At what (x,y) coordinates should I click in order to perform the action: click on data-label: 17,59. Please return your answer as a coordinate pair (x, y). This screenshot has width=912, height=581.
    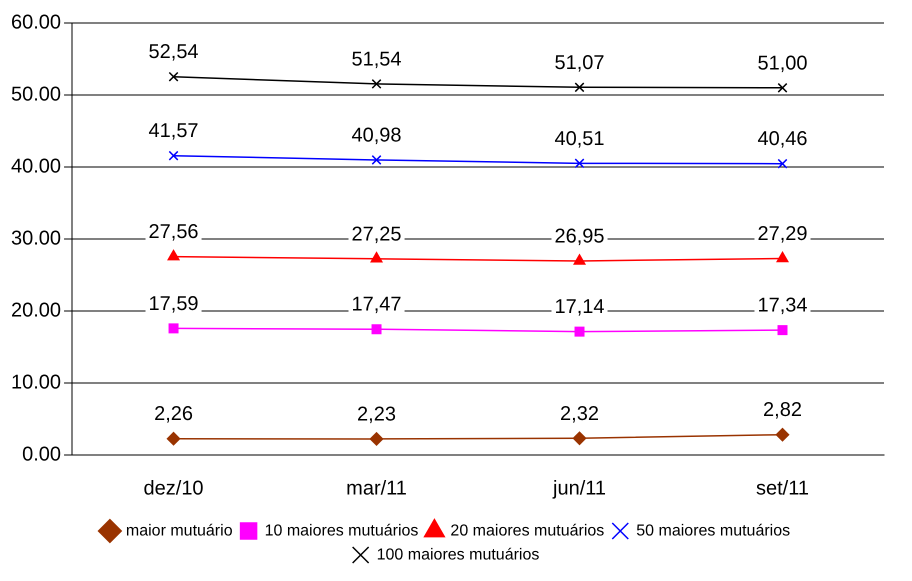
    Looking at the image, I should click on (173, 303).